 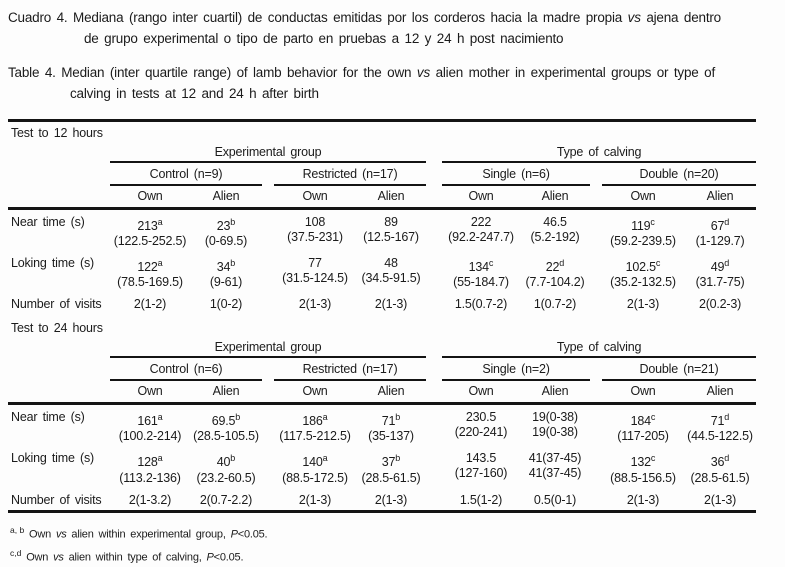 What do you see at coordinates (720, 225) in the screenshot?
I see `cell-value: 67d` at bounding box center [720, 225].